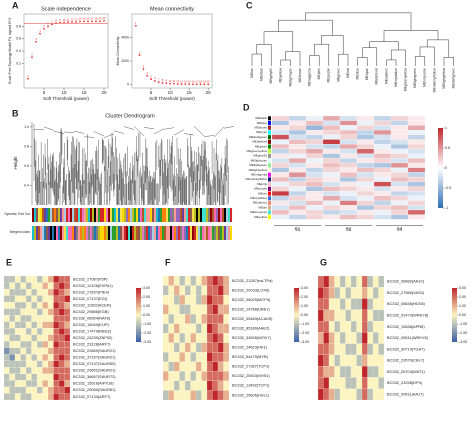  I want to click on row-label: BC332_23298(DP4), so click(405, 382).